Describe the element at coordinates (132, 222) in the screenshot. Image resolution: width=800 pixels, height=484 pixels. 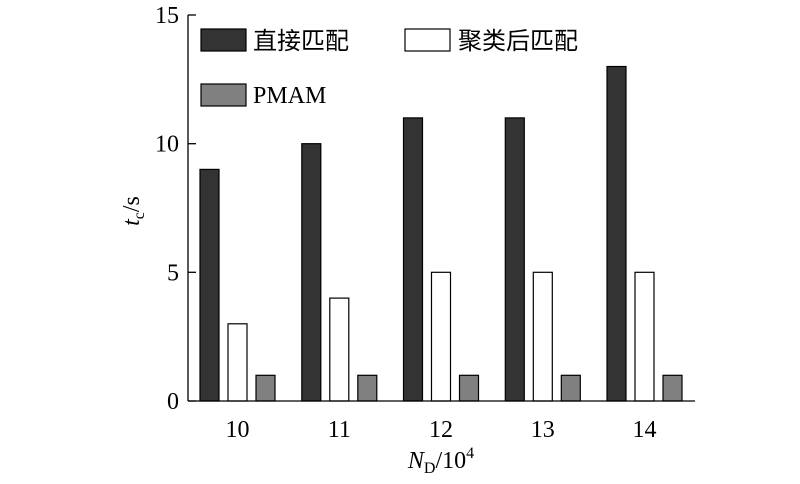
I see `y-axis-label-var: t` at that location.